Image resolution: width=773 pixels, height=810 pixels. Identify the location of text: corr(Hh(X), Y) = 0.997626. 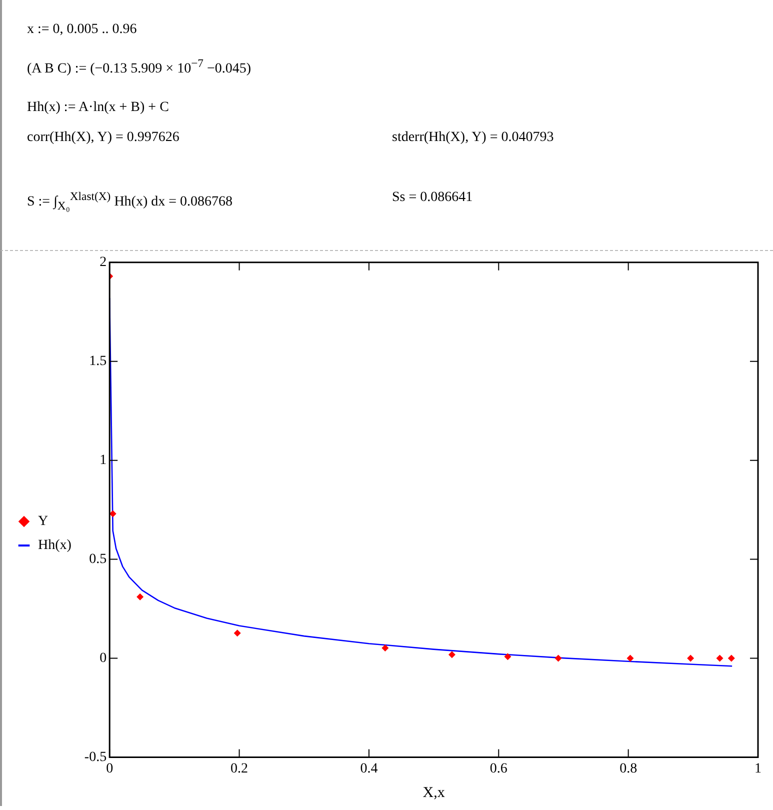
(103, 138).